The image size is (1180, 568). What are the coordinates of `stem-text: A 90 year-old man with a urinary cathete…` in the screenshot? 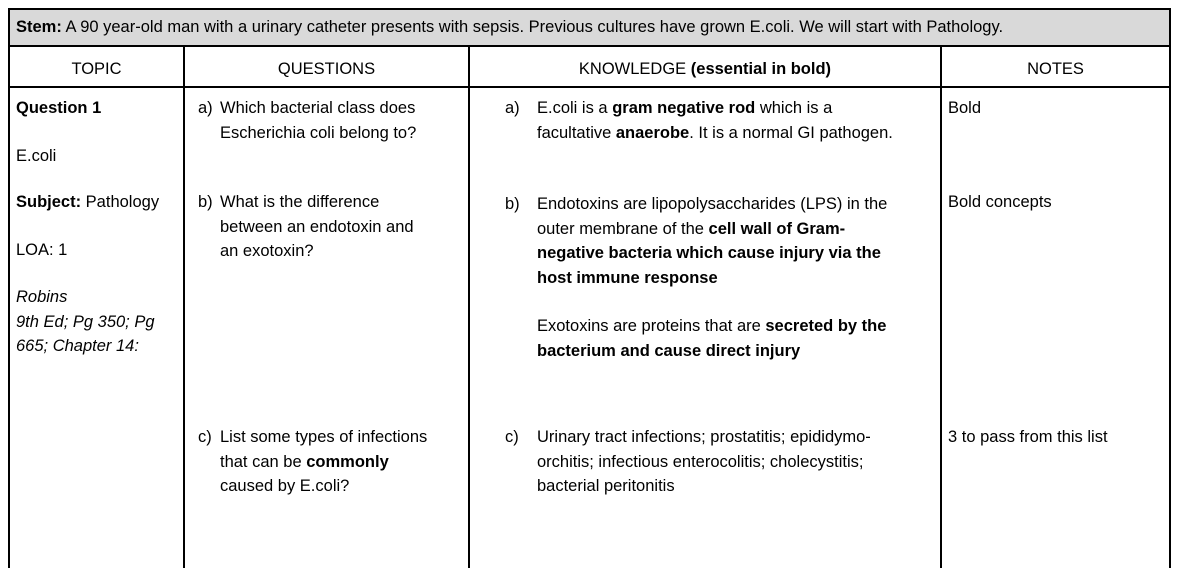 It's located at (532, 27).